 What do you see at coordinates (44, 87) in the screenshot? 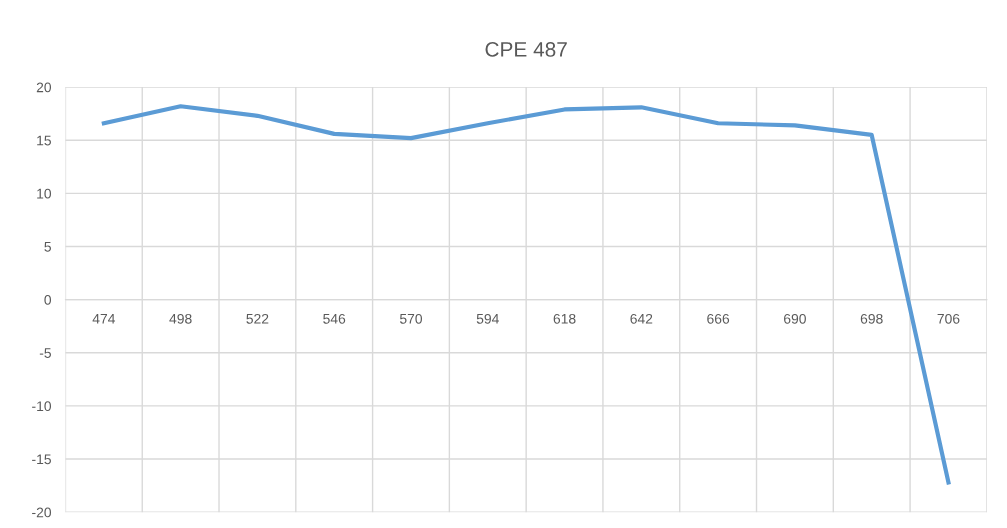
I see `y-tick-label: 20` at bounding box center [44, 87].